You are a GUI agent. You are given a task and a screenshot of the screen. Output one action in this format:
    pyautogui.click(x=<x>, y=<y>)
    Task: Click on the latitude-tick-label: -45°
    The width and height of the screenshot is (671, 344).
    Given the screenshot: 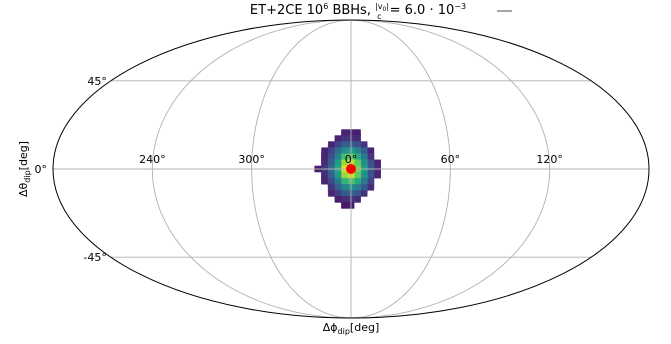 What is the action you would take?
    pyautogui.click(x=94, y=257)
    